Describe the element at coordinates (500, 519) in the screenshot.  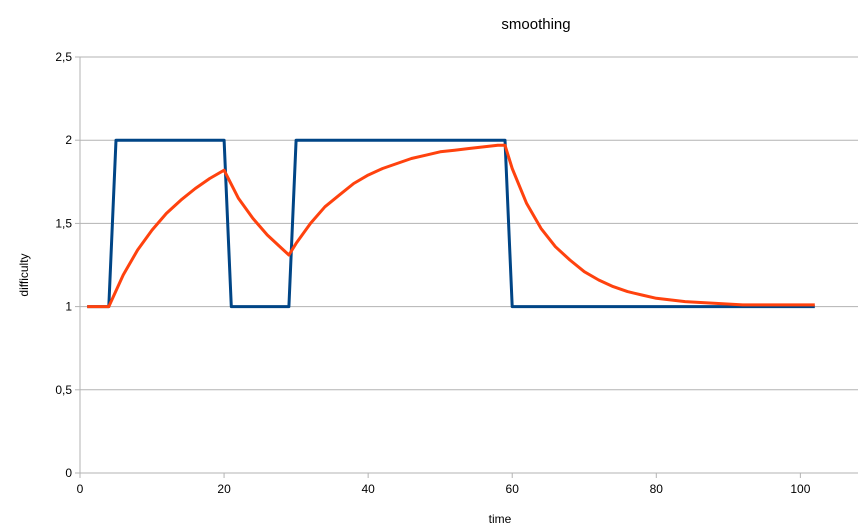
I see `x-axis-title: time` at that location.